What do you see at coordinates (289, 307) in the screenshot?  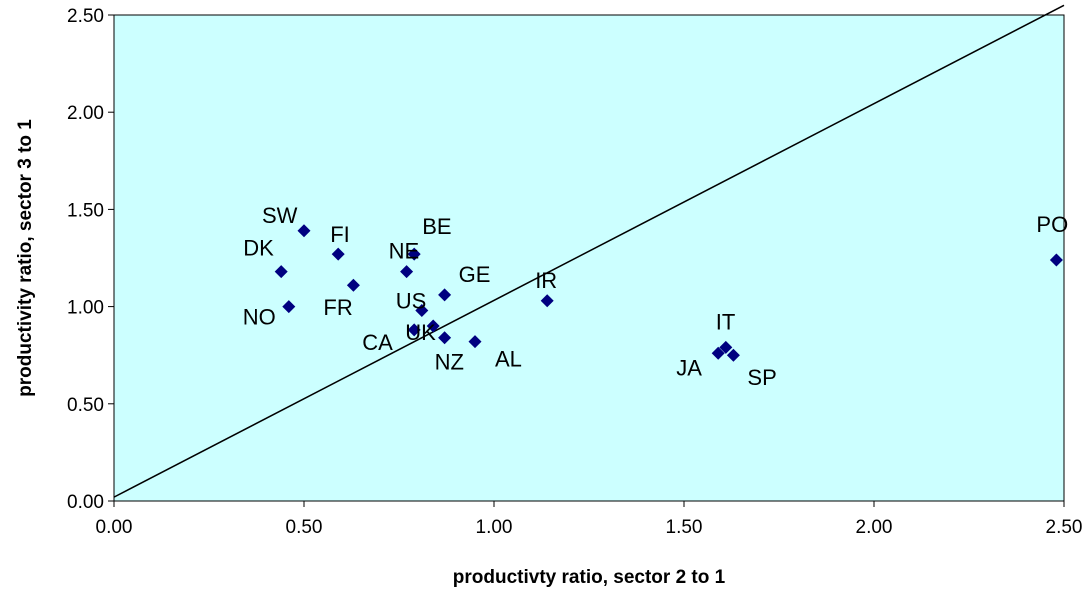 I see `point-no` at bounding box center [289, 307].